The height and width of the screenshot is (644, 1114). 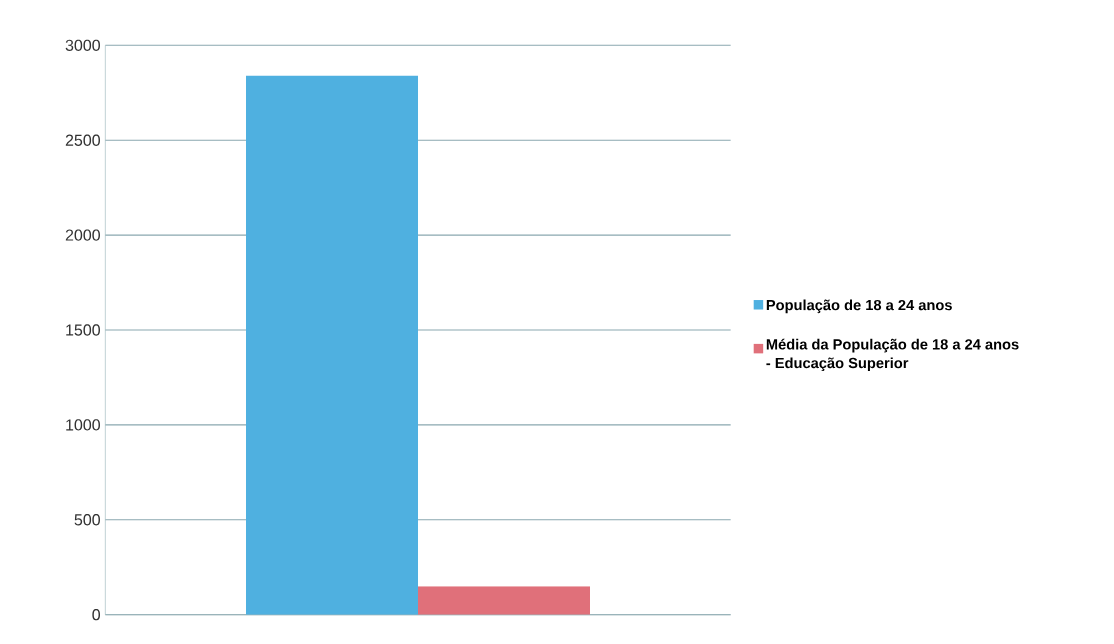 What do you see at coordinates (859, 306) in the screenshot?
I see `legend-label: População de 18 a 24 anos` at bounding box center [859, 306].